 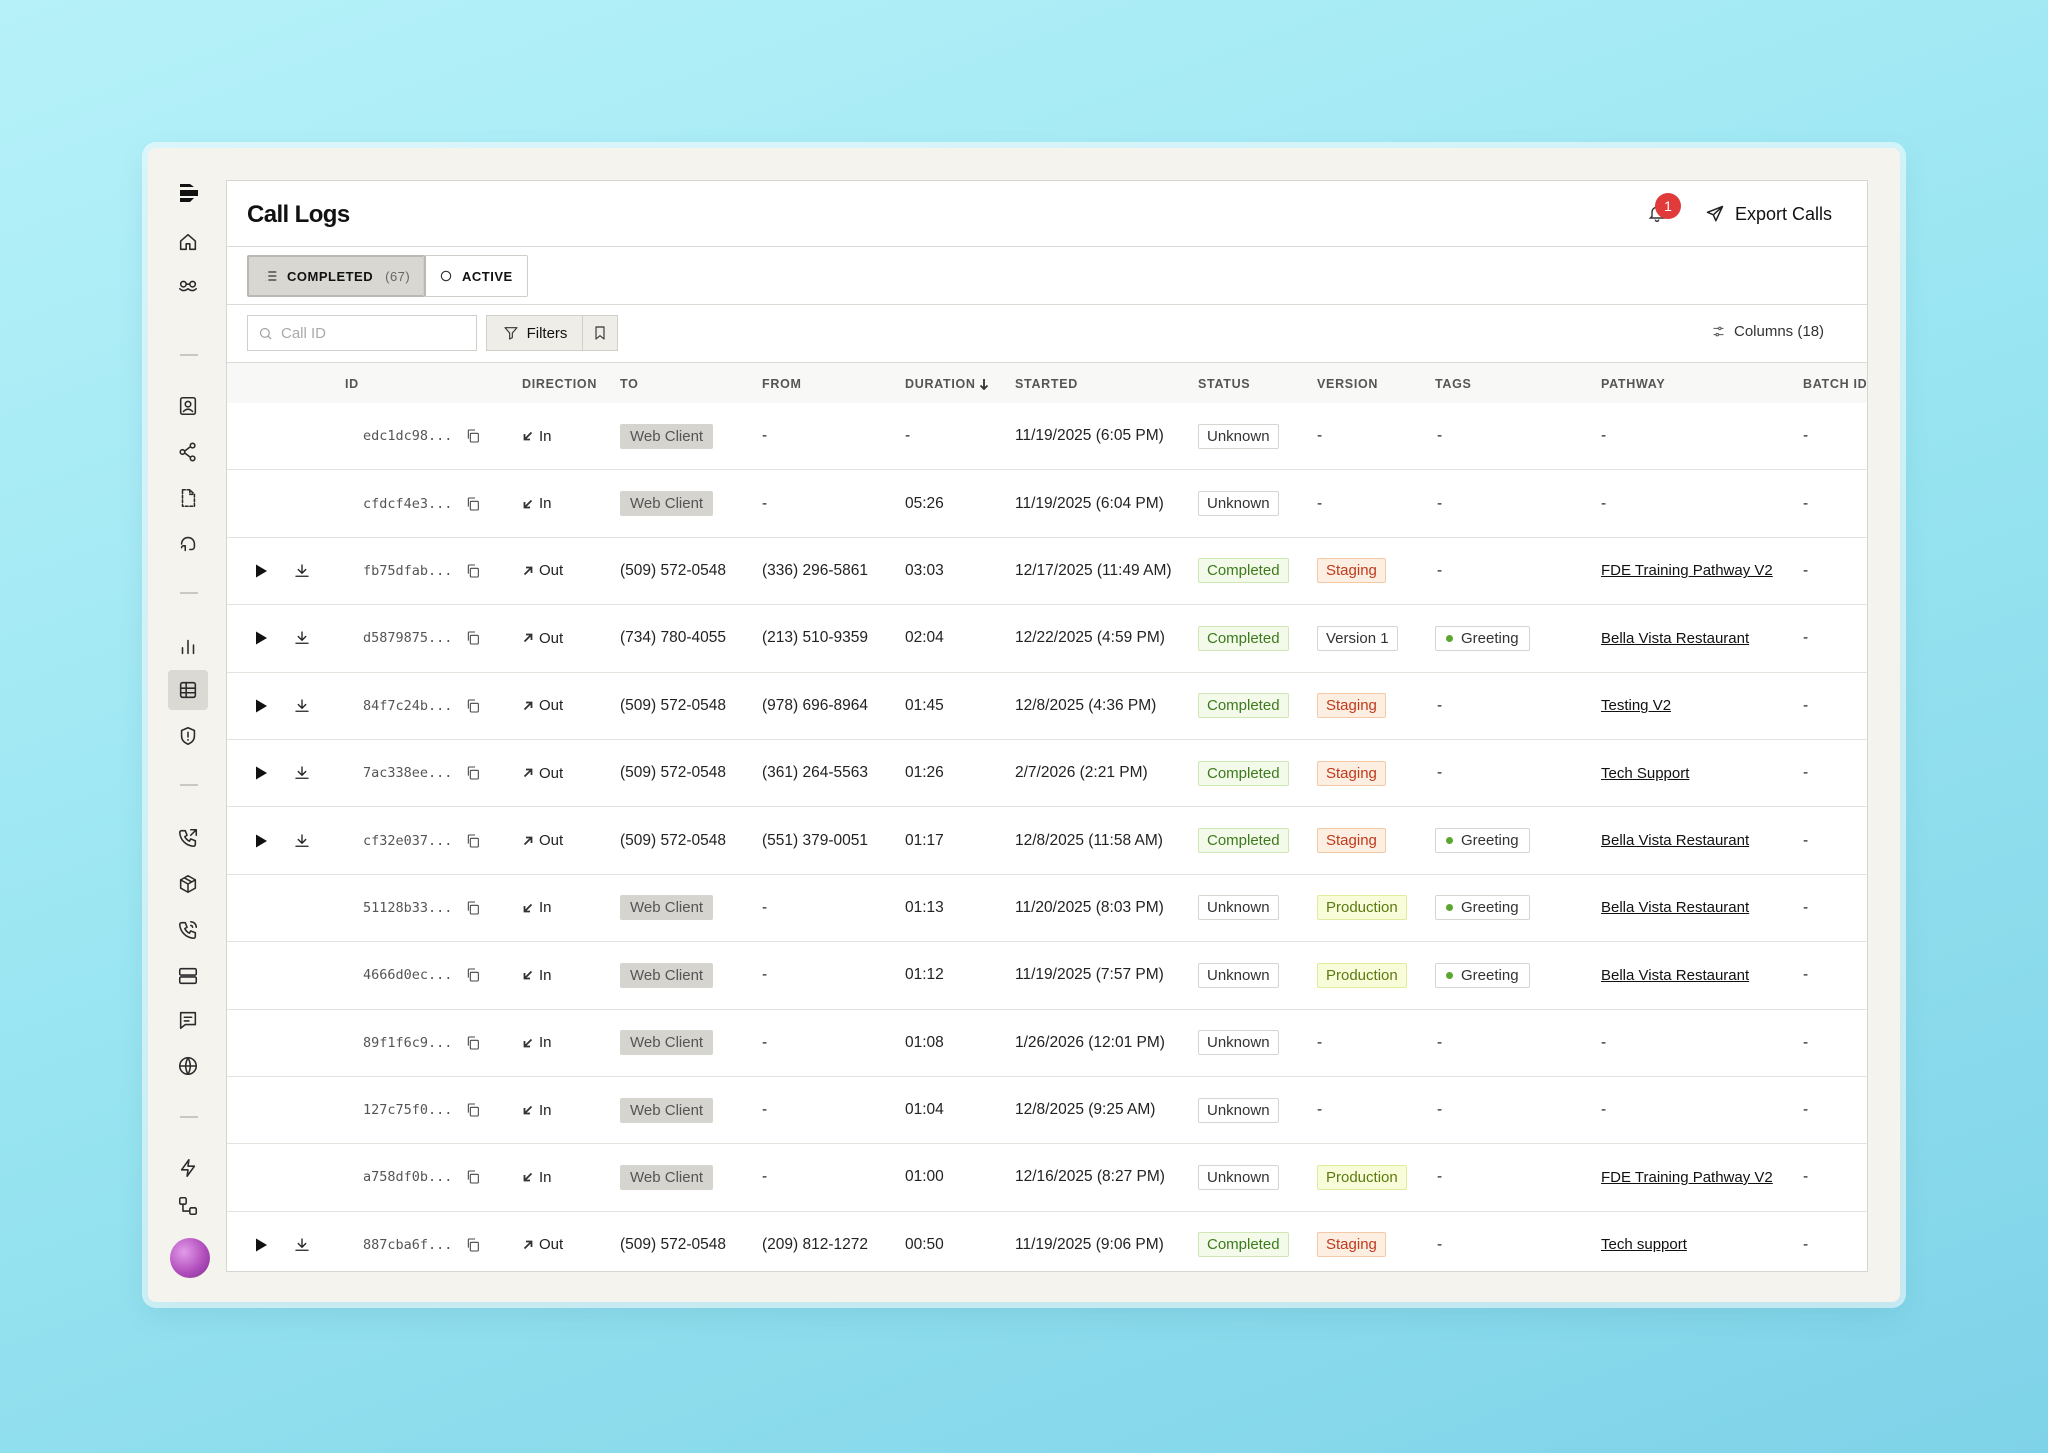 I want to click on batch-id: -, so click(x=1806, y=1177).